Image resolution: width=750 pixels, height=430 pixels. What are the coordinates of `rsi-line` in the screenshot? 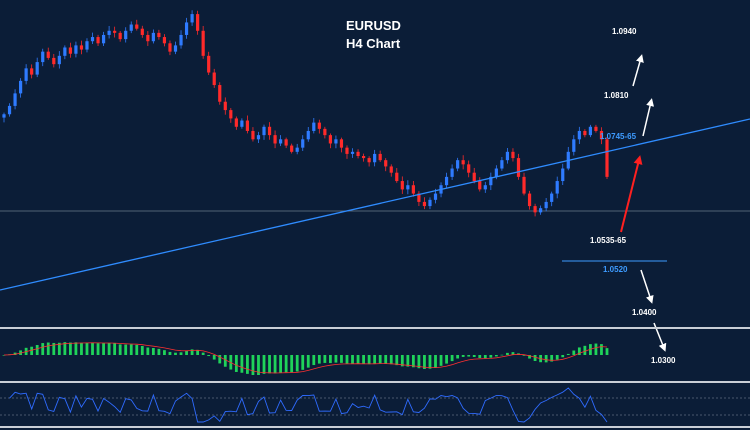 It's located at (308, 405).